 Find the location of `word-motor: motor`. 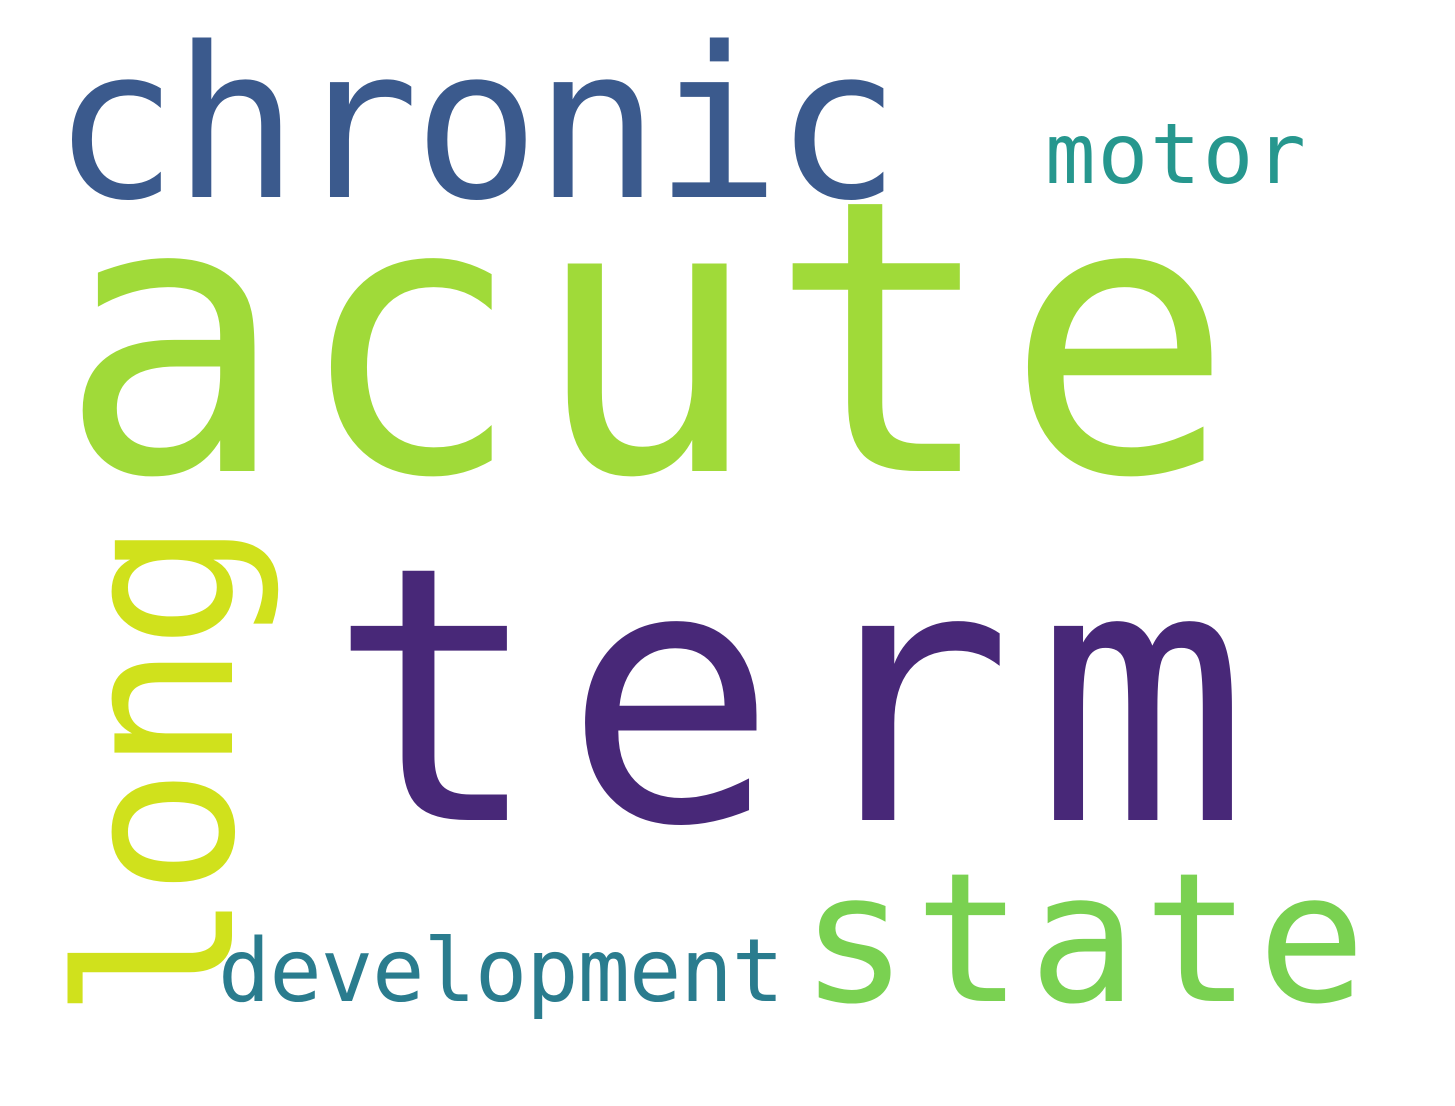

word-motor: motor is located at coordinates (1176, 154).